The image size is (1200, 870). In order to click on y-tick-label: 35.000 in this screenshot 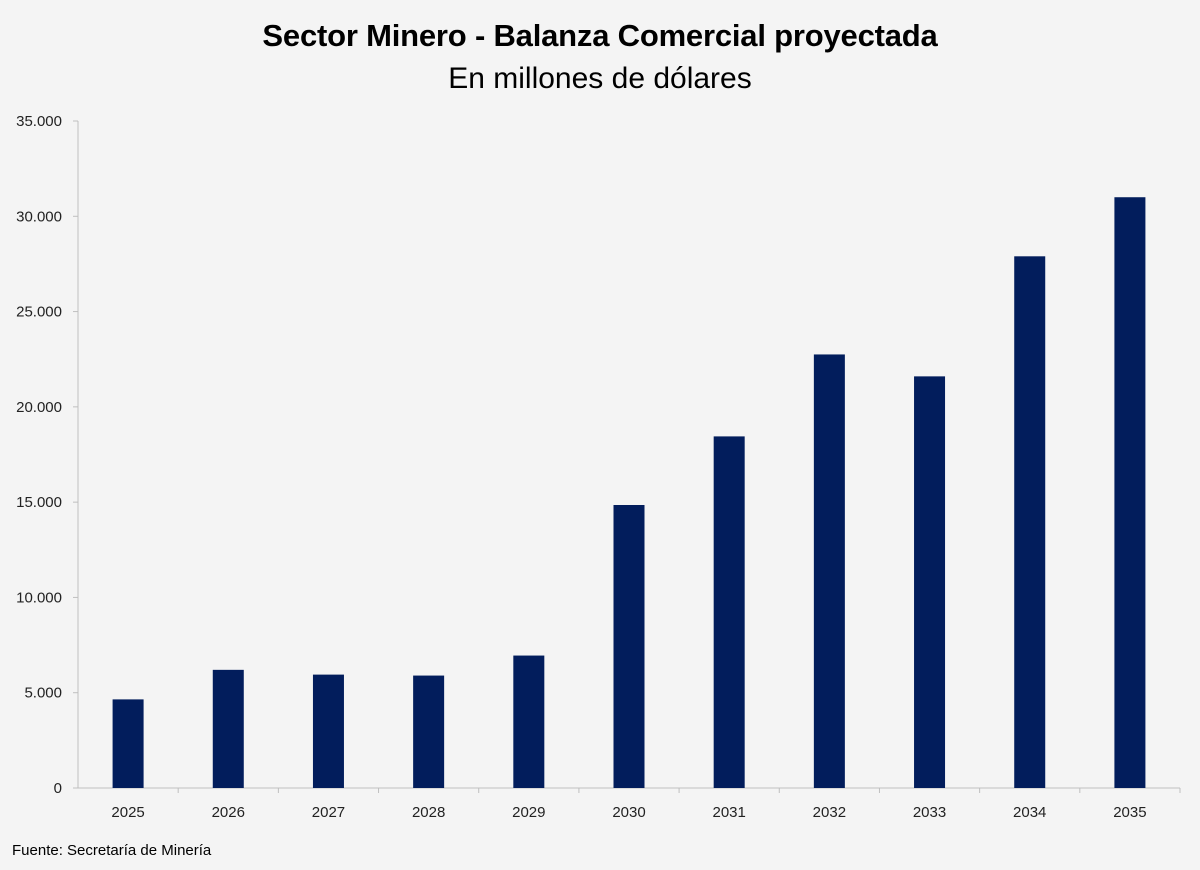, I will do `click(39, 121)`.